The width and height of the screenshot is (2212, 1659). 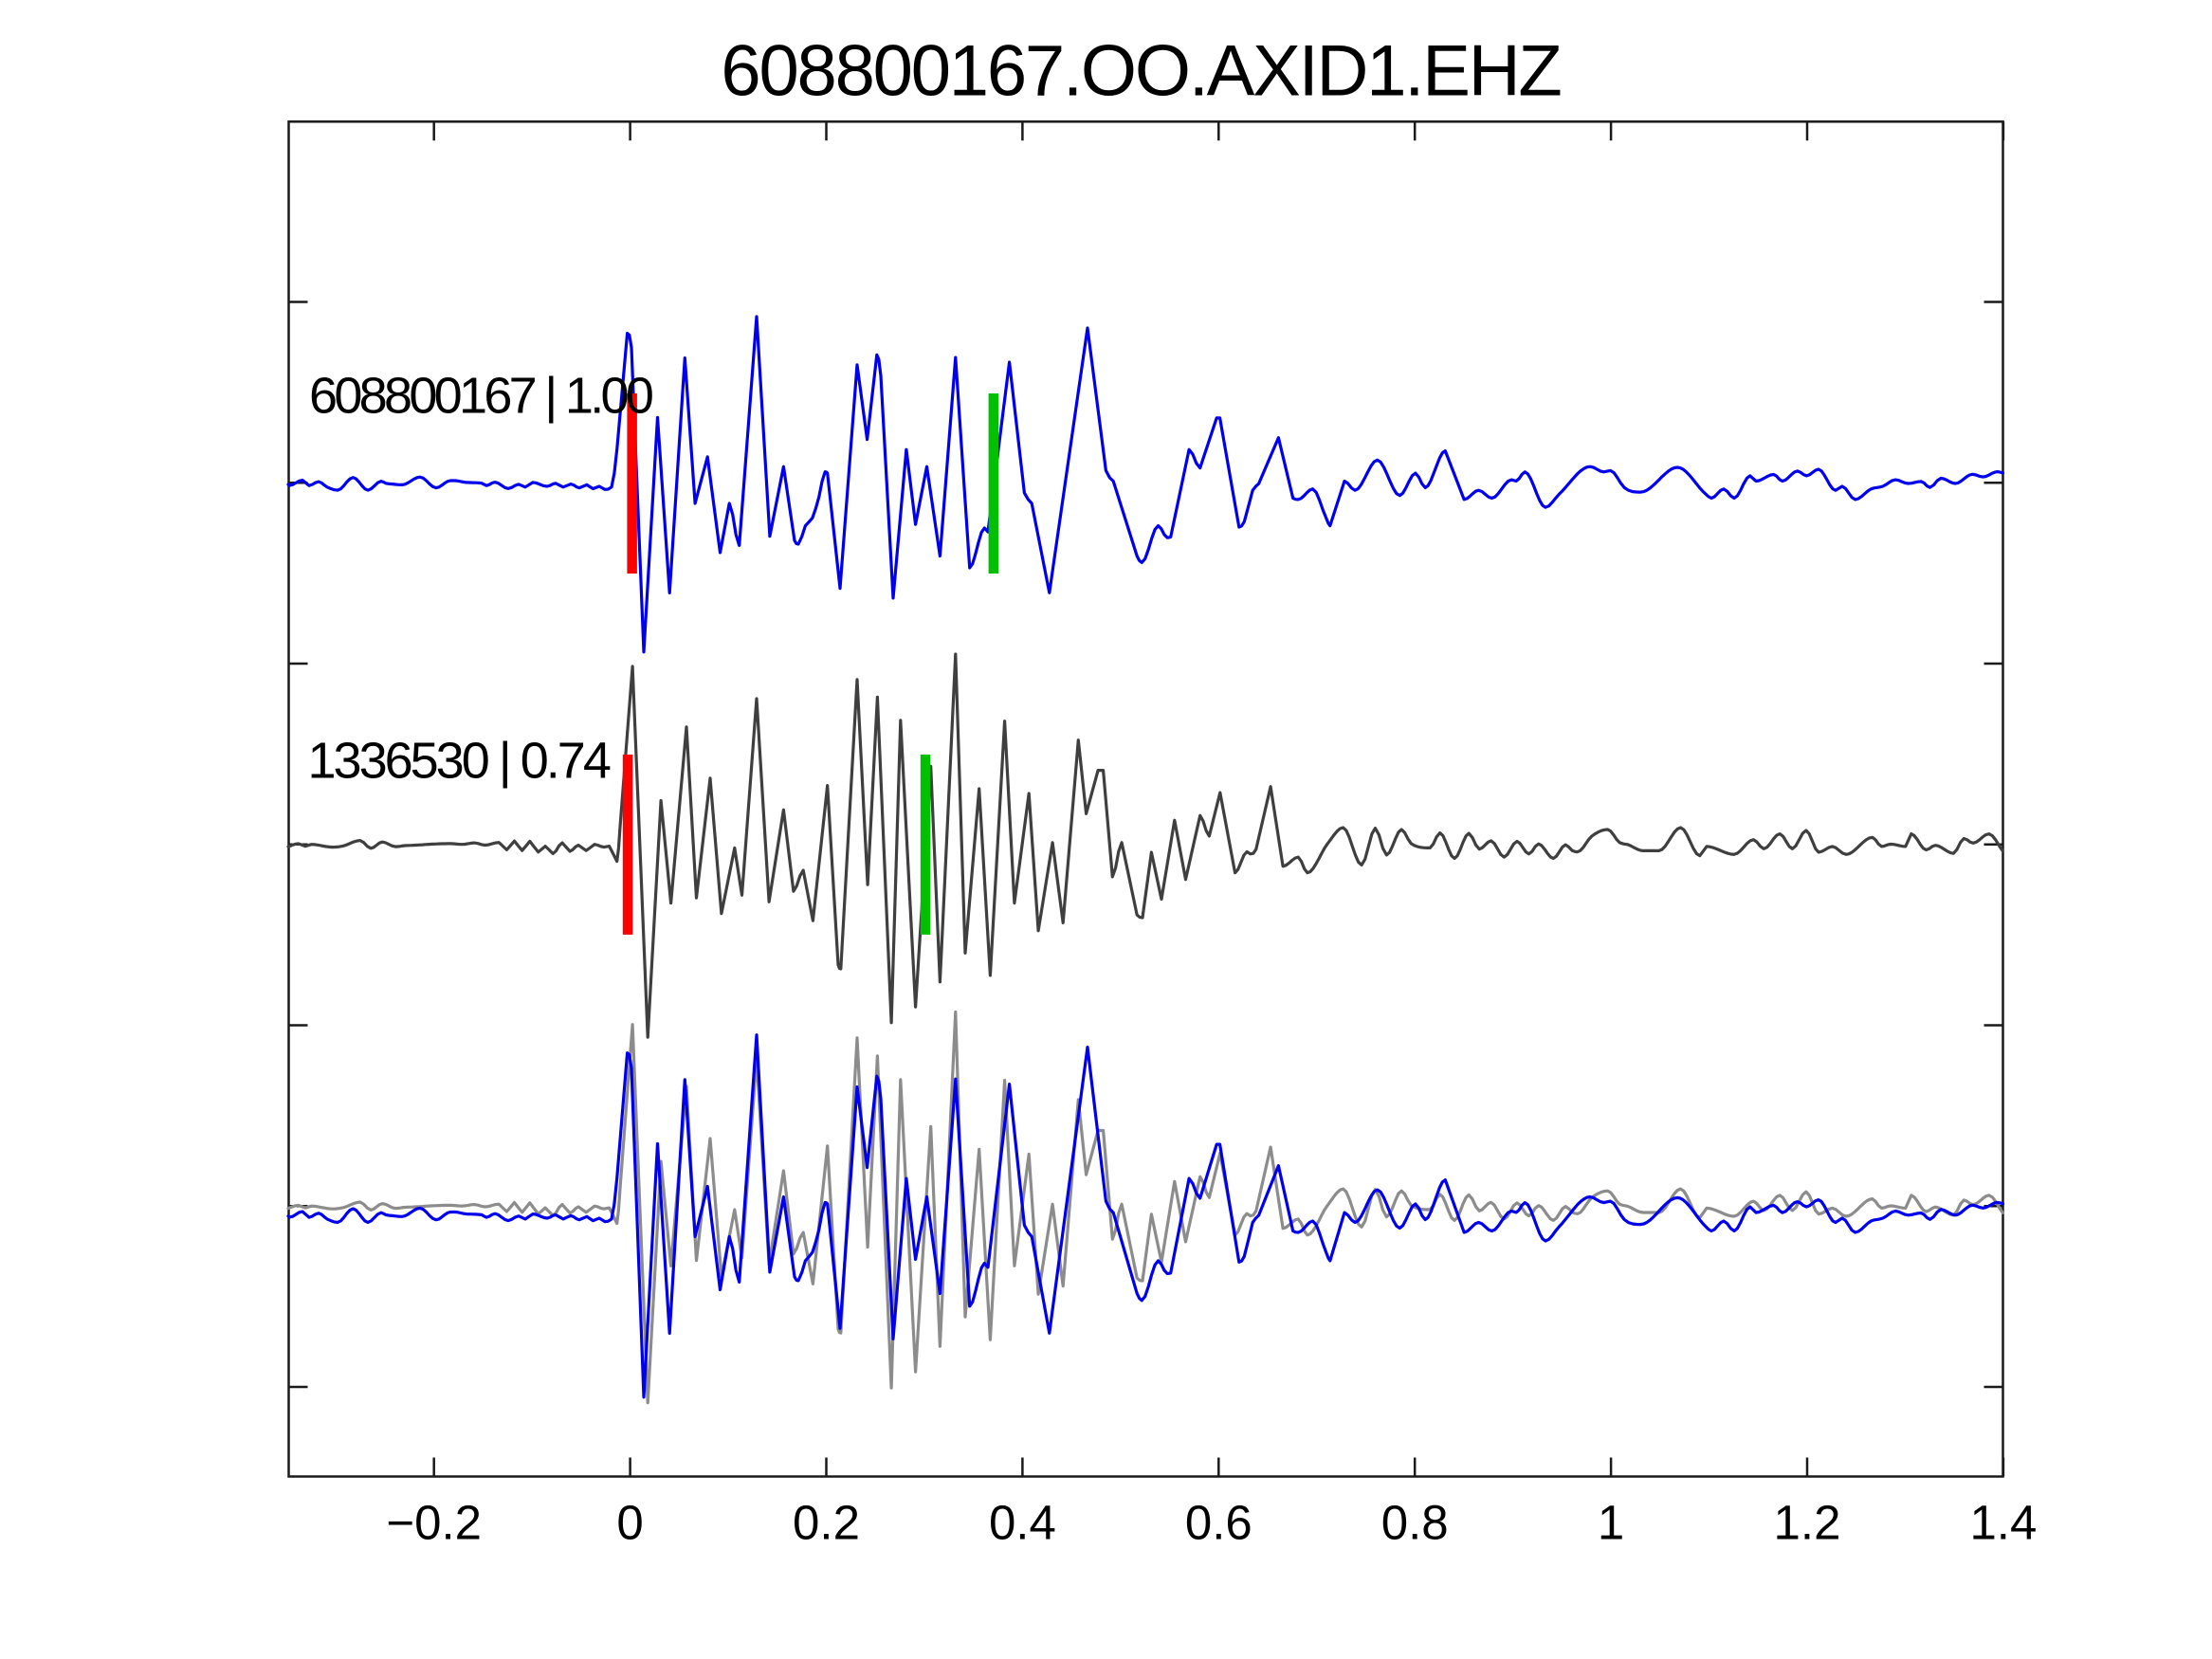 I want to click on svg-text: 1, so click(x=1611, y=1523).